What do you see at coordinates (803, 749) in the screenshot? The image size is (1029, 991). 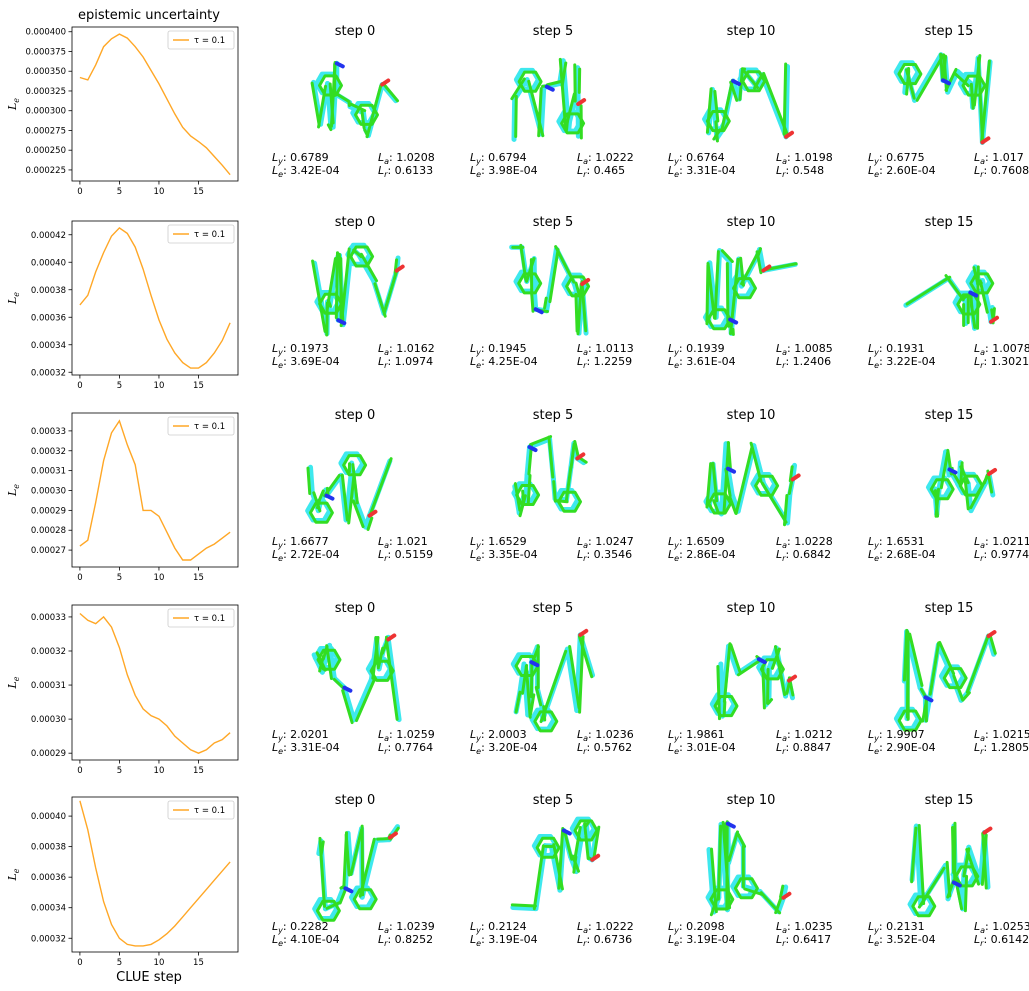 I see `stat-lr: Lr: 0.8847` at bounding box center [803, 749].